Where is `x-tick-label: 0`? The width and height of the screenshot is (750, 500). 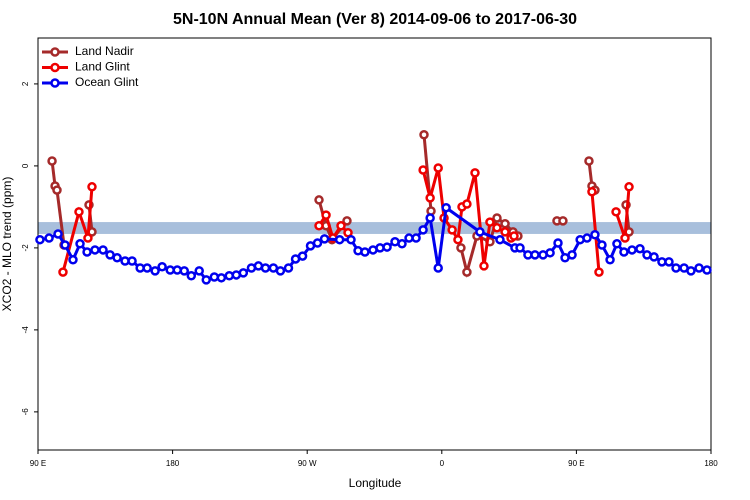
x-tick-label: 0 is located at coordinates (442, 463).